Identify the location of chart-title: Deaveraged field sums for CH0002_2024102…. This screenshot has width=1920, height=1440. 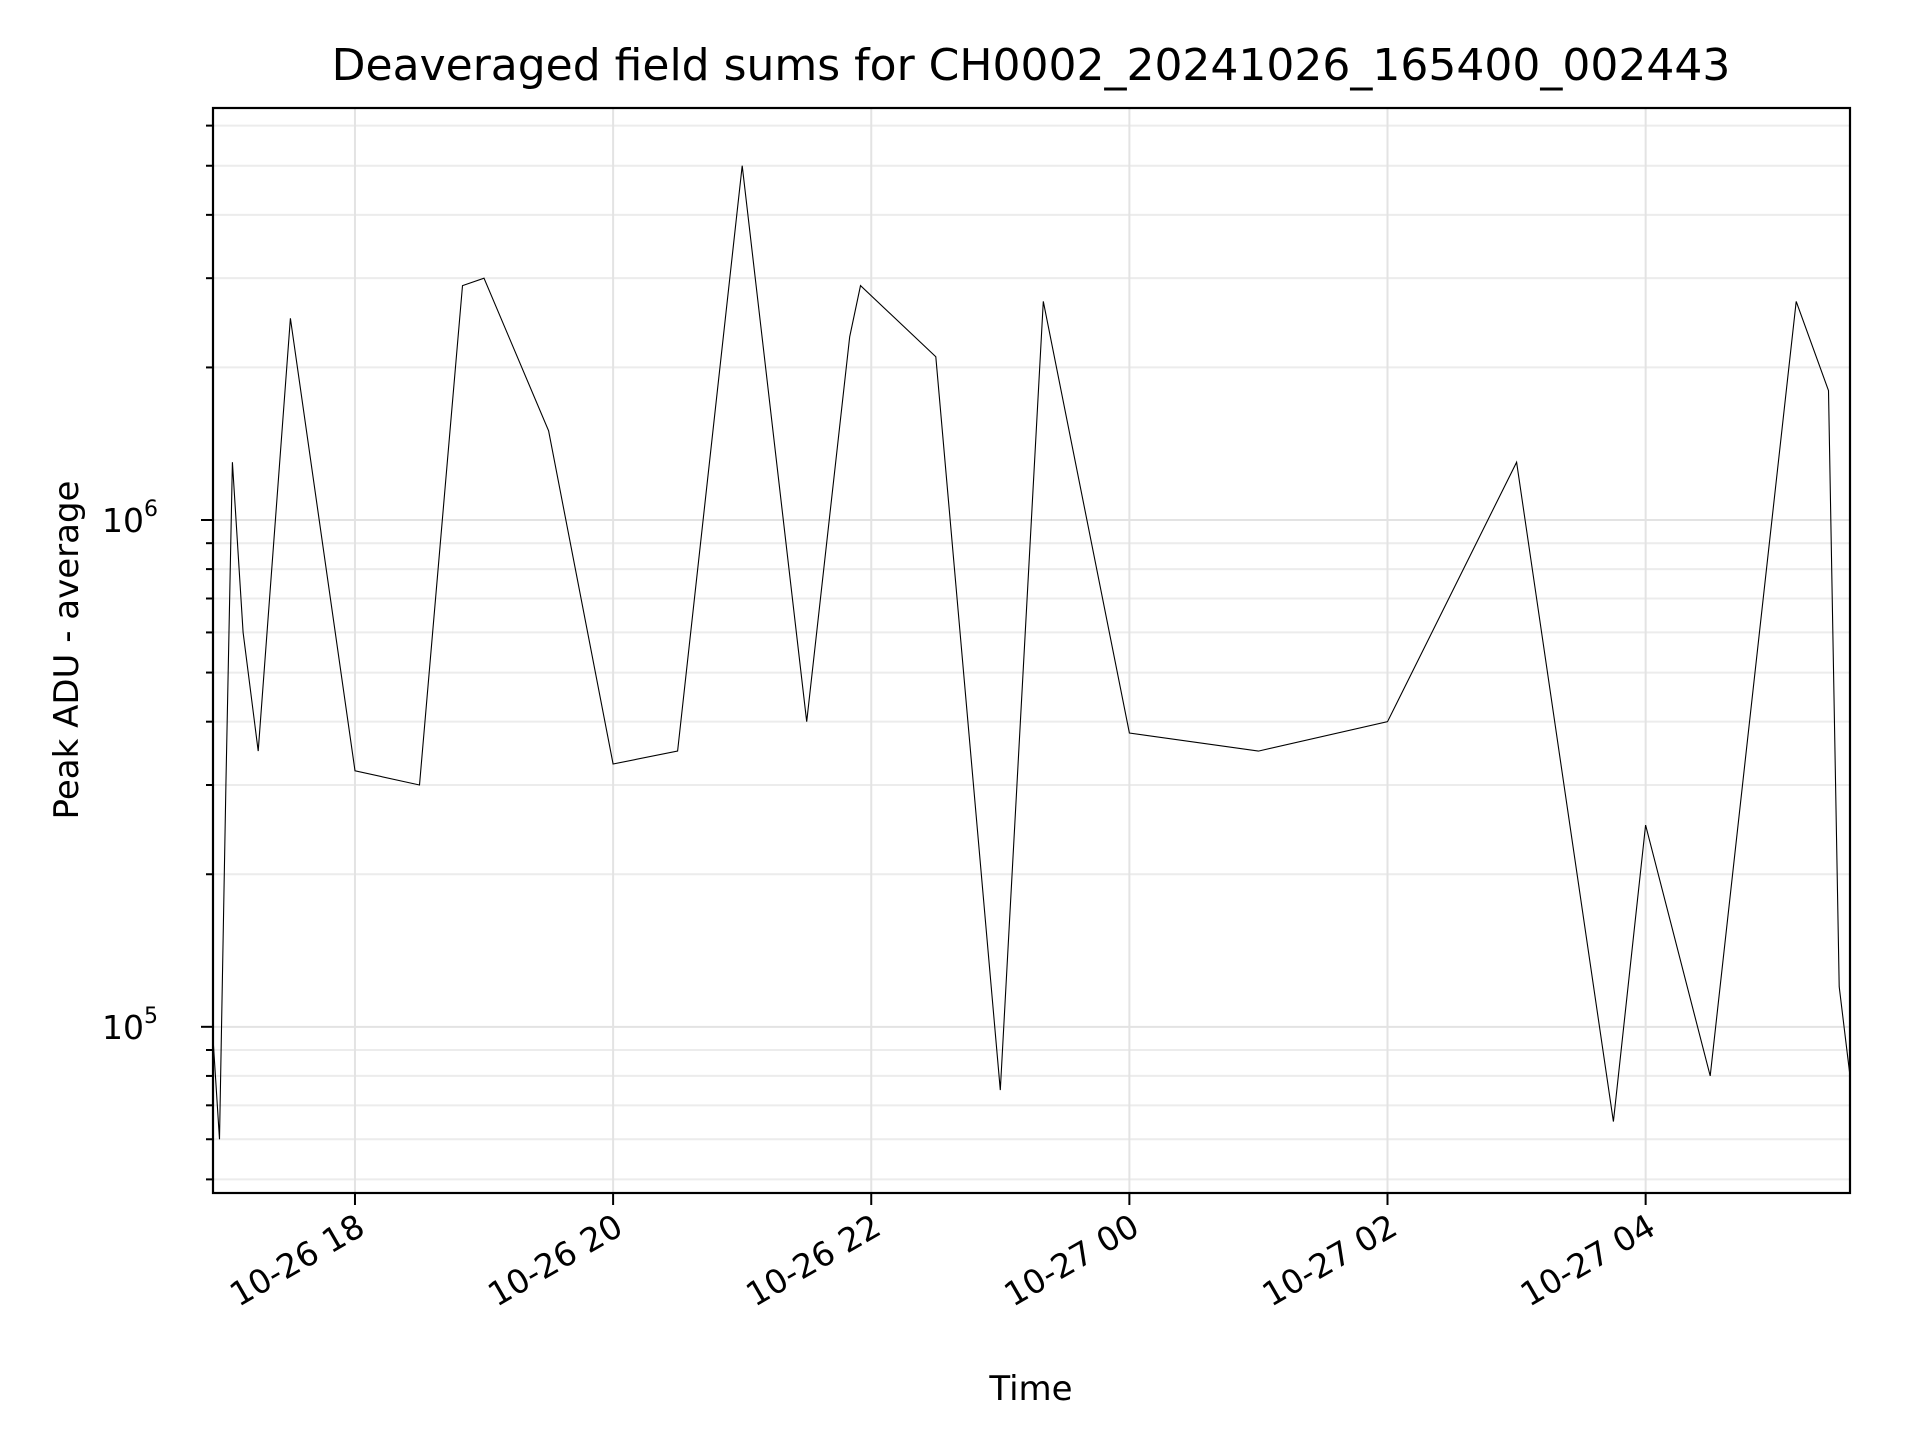
(1031, 65).